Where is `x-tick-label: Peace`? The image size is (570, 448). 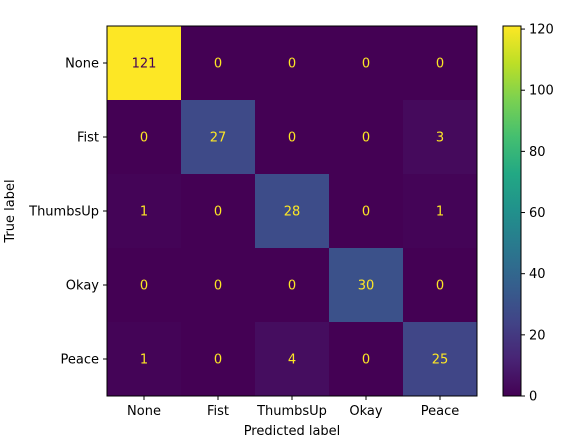 x-tick-label: Peace is located at coordinates (440, 411).